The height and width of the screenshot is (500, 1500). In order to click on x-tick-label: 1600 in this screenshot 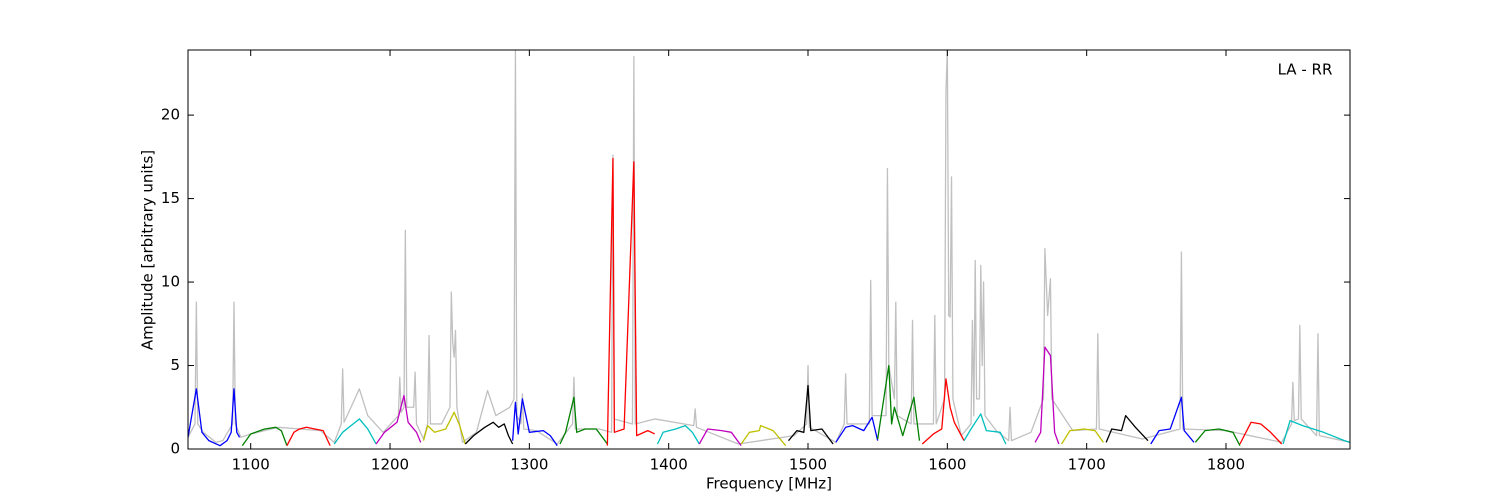, I will do `click(947, 465)`.